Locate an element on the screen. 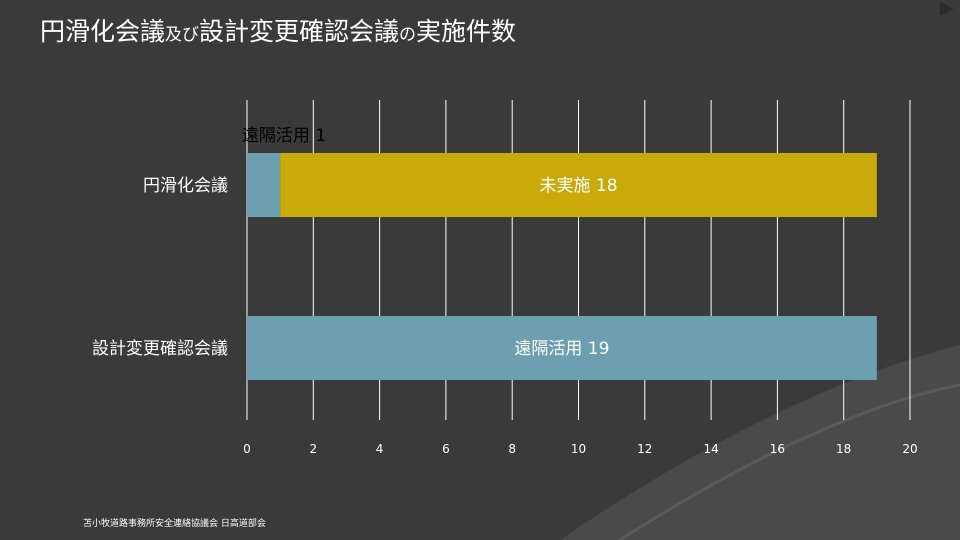  data-label: 未実施 18 is located at coordinates (578, 186).